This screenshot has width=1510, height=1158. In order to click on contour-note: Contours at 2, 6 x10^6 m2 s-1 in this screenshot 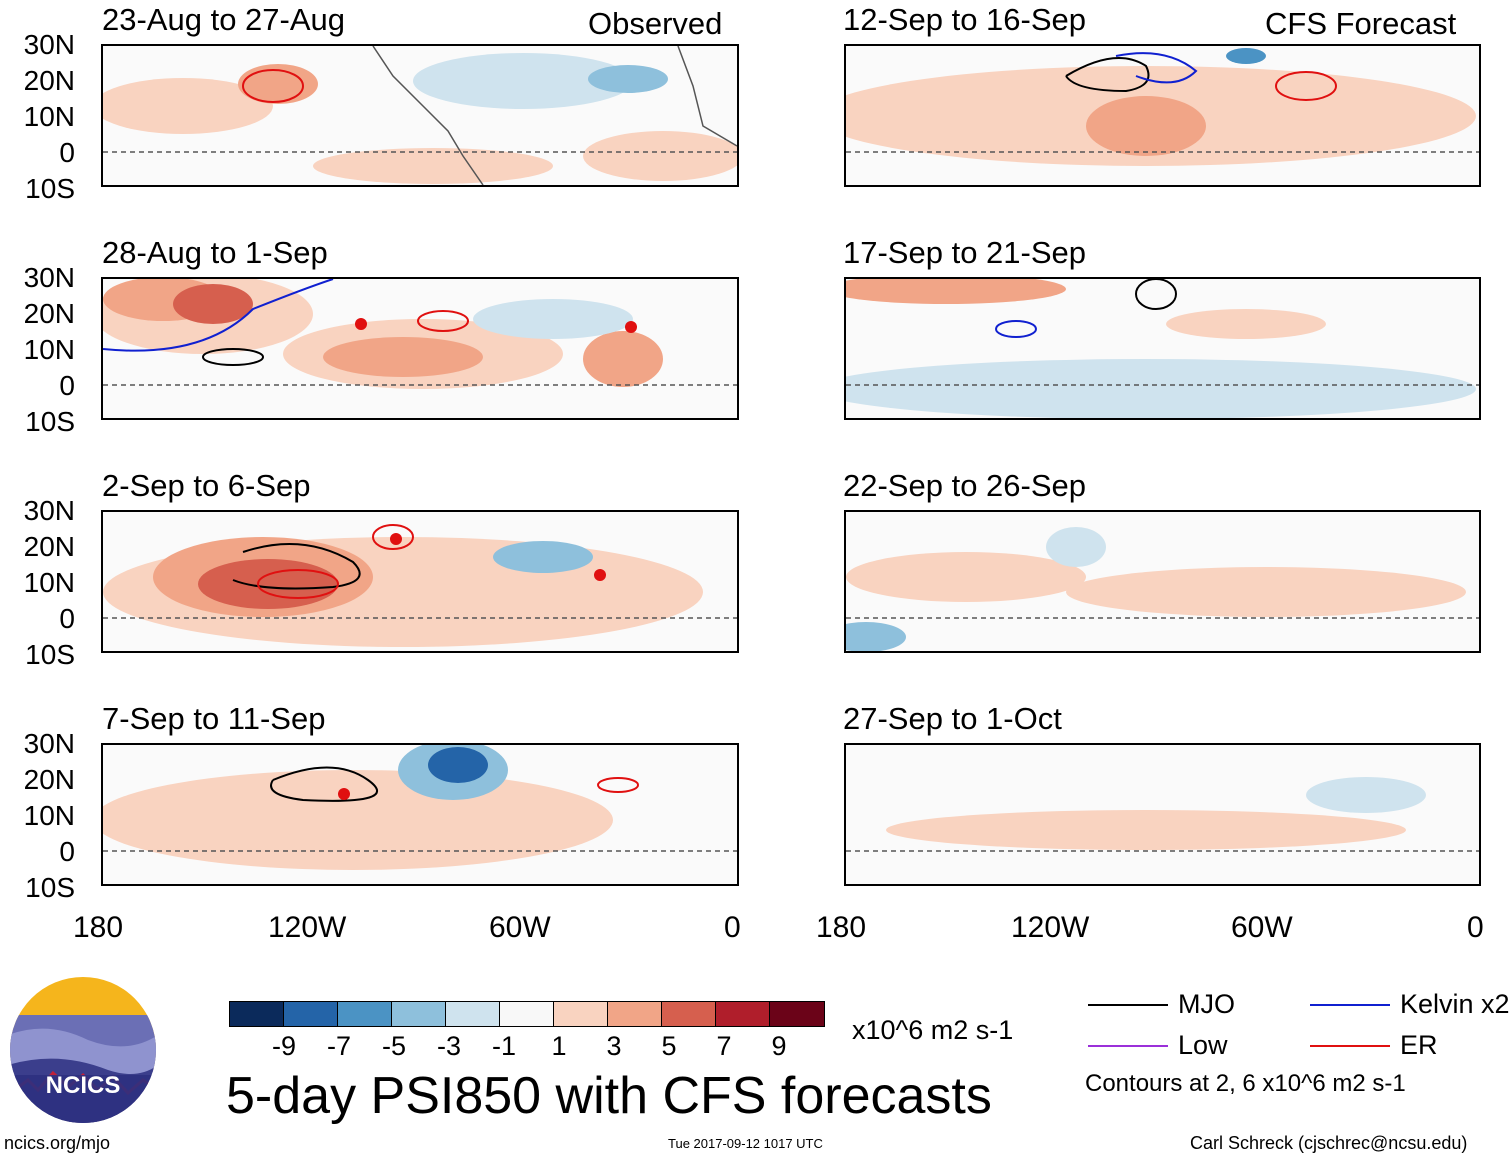, I will do `click(1245, 1083)`.